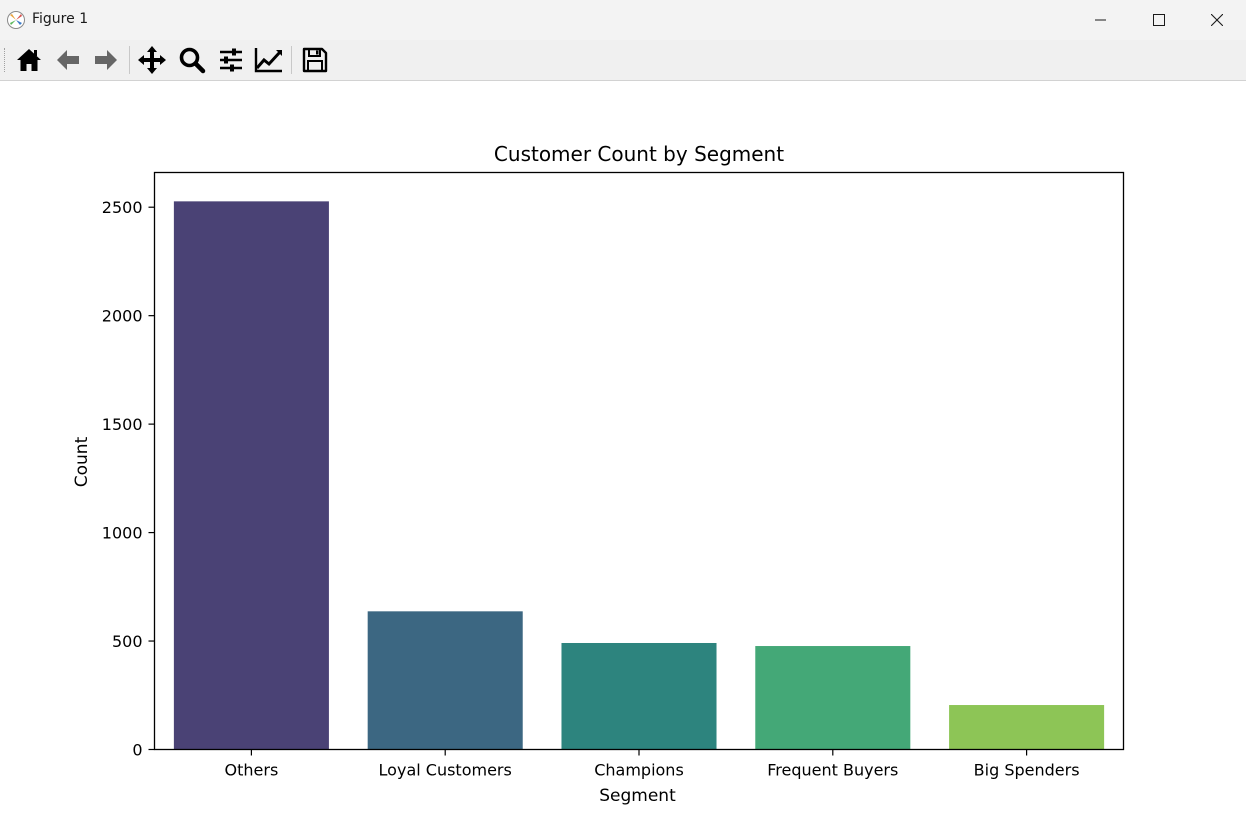  I want to click on minimize-button, so click(1101, 20).